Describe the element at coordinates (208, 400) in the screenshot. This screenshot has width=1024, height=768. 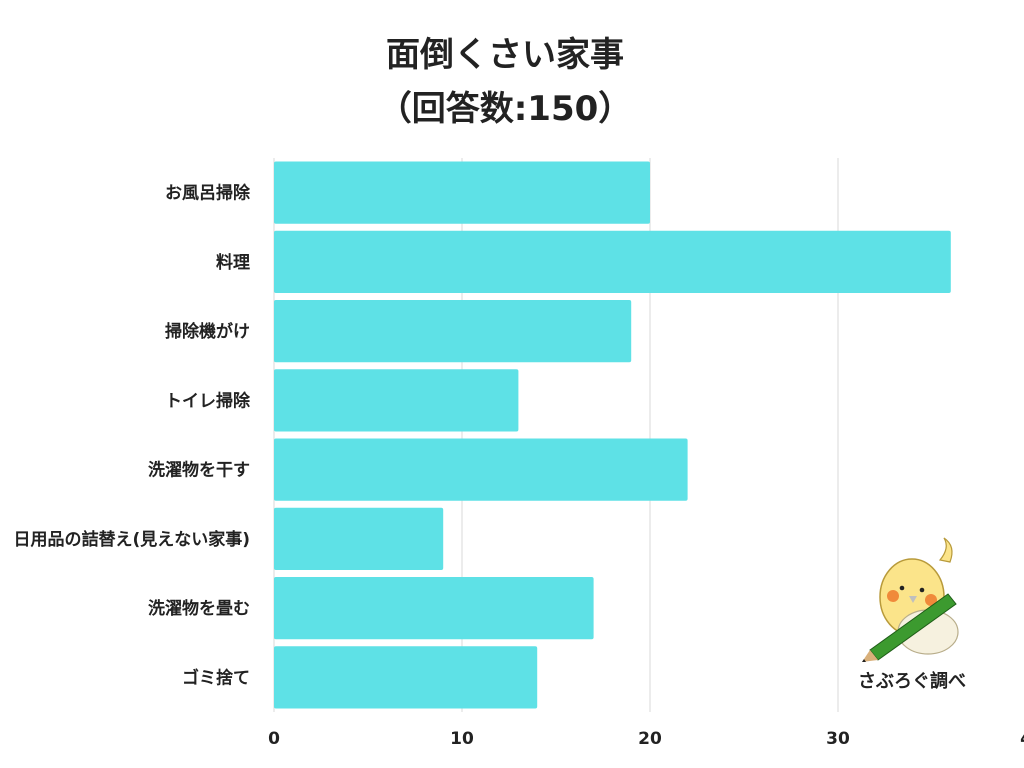
I see `category-label: トイレ掃除` at that location.